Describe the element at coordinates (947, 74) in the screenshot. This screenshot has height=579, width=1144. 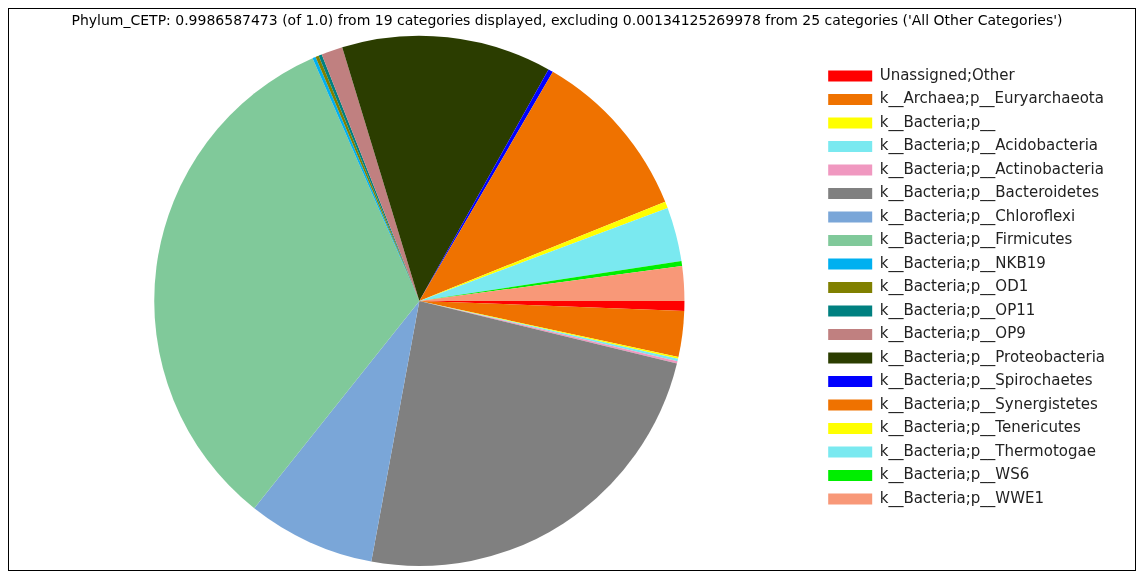
I see `legend-label: Unassigned;Other` at that location.